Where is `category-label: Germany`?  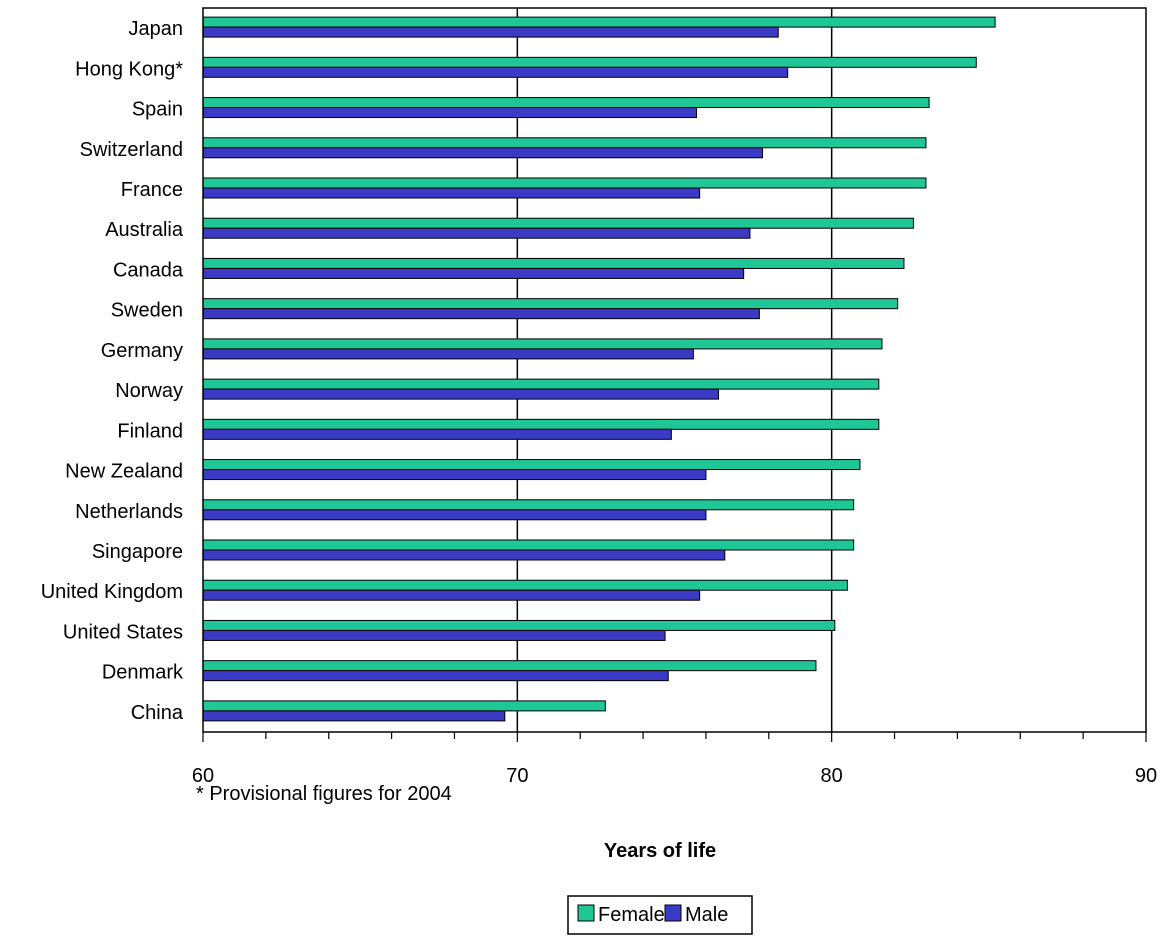 category-label: Germany is located at coordinates (142, 351).